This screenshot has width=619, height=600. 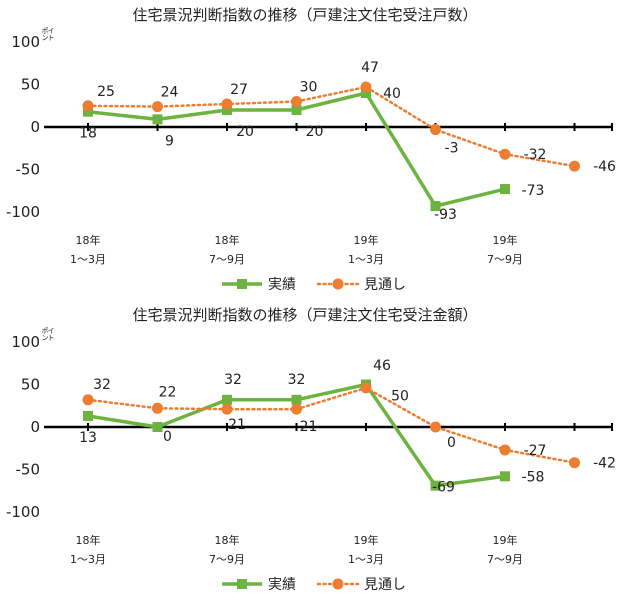 What do you see at coordinates (604, 464) in the screenshot?
I see `data-label: -42` at bounding box center [604, 464].